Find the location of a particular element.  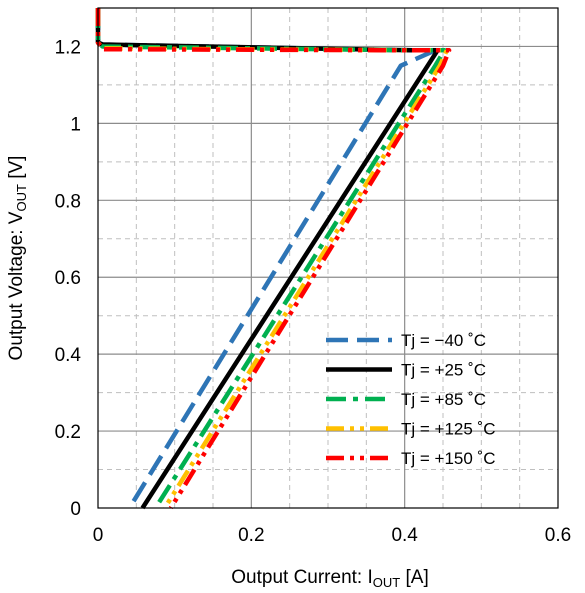

legend-label-2: Tj = +25 ˚C is located at coordinates (443, 370).